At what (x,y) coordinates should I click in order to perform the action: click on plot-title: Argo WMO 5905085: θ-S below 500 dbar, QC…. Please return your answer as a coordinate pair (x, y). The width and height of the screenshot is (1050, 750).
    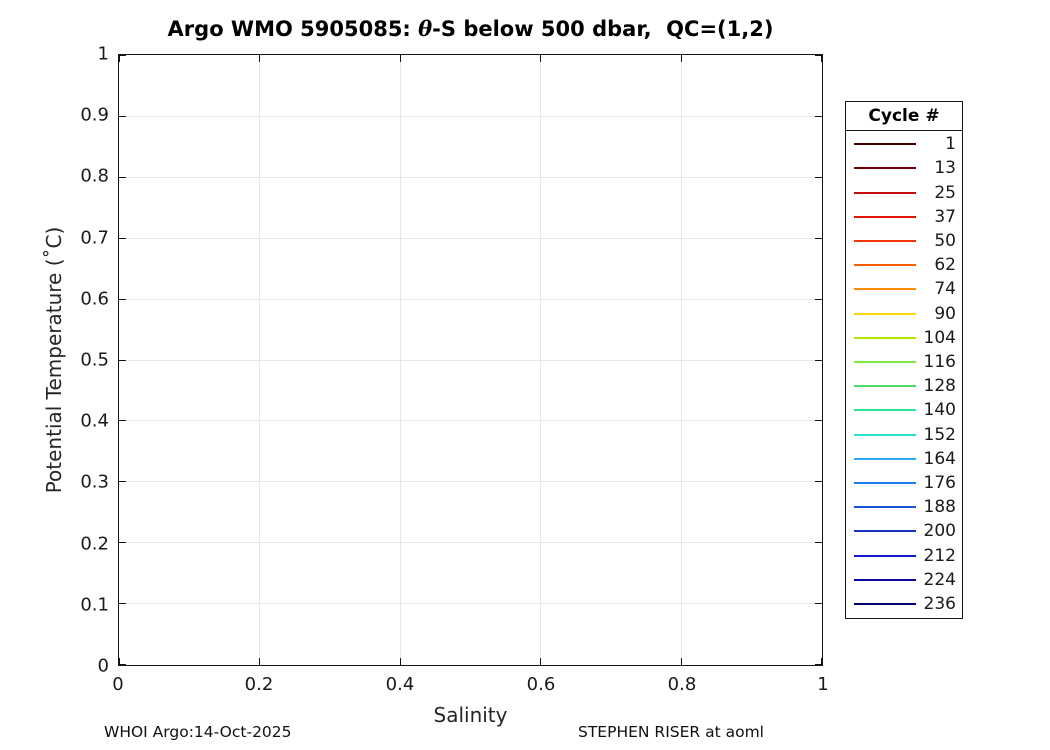
    Looking at the image, I should click on (470, 28).